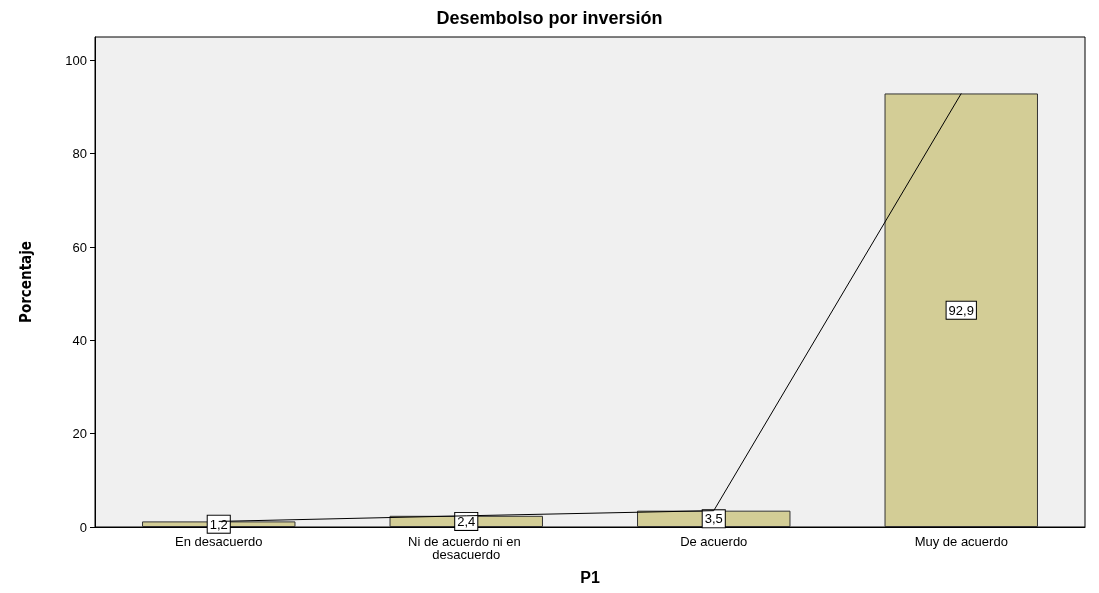 Image resolution: width=1099 pixels, height=593 pixels. What do you see at coordinates (25, 282) in the screenshot?
I see `y-axis-title: Porcentaje` at bounding box center [25, 282].